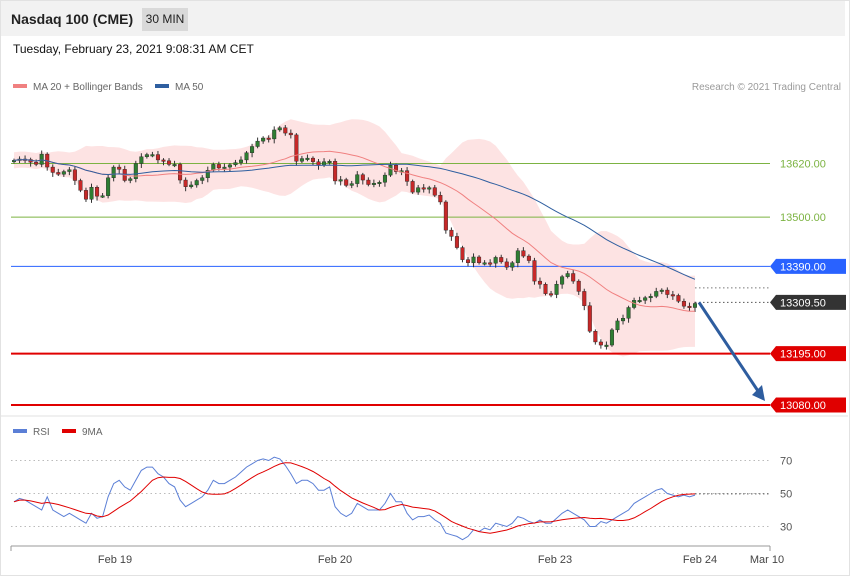  I want to click on time-tick-label: Feb 19, so click(115, 560).